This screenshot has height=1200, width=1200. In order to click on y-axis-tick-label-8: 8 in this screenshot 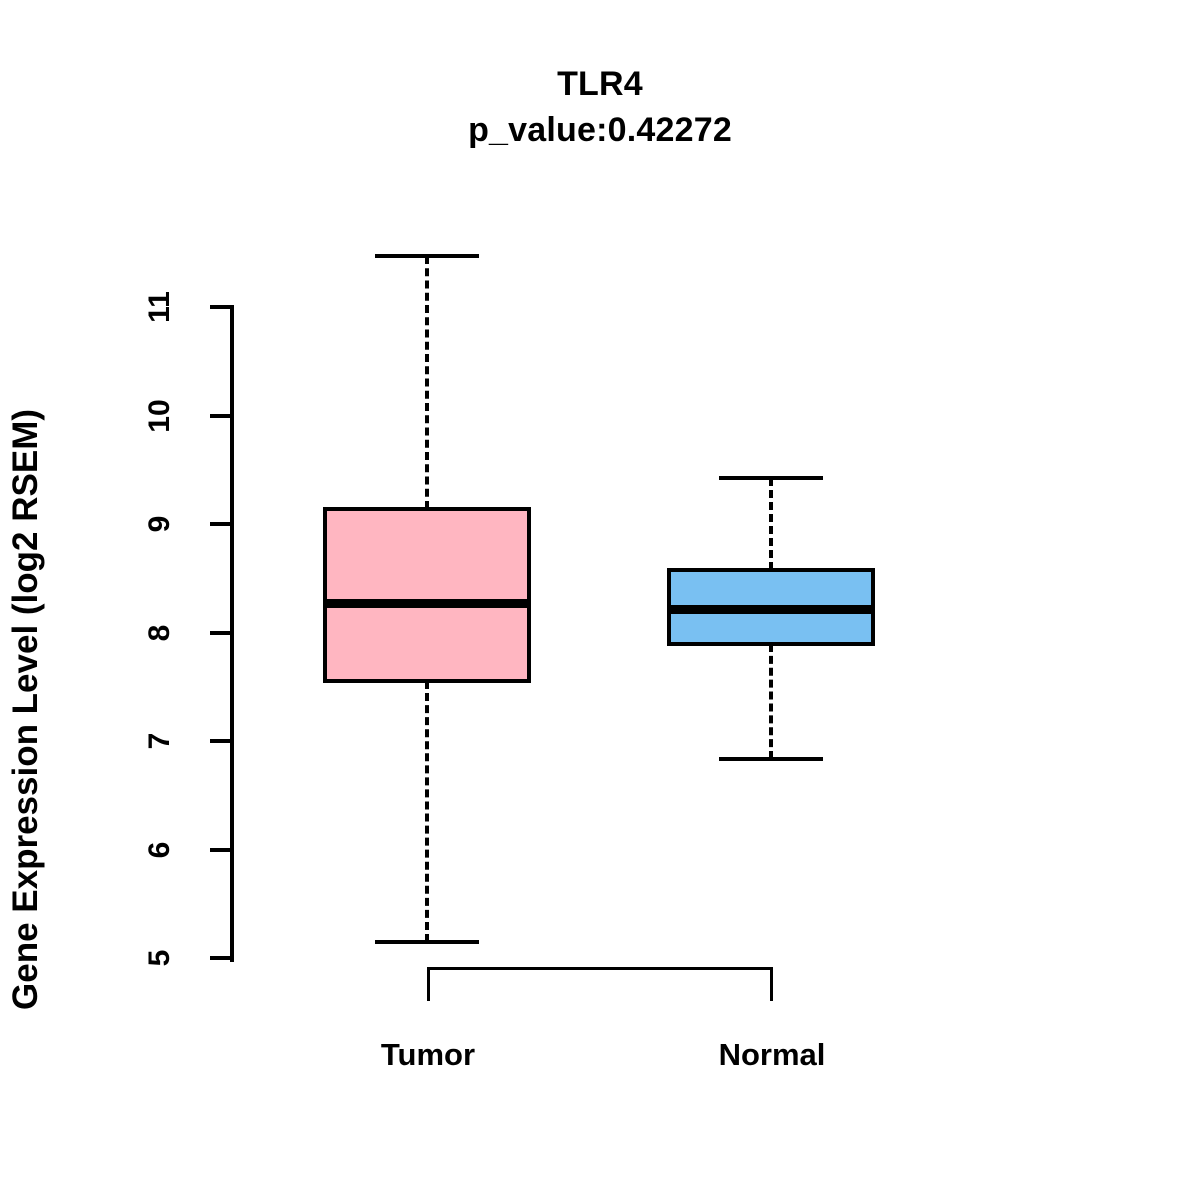, I will do `click(159, 633)`.